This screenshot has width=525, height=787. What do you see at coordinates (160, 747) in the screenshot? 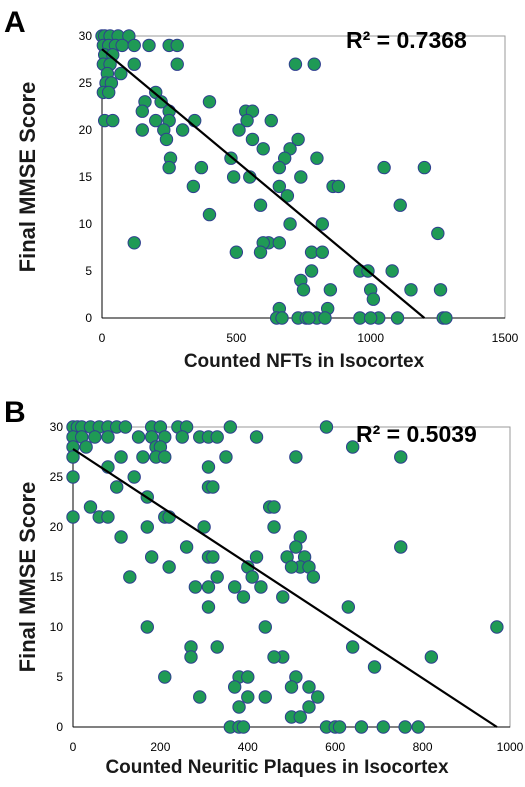
I see `x-tick-label: 200` at bounding box center [160, 747].